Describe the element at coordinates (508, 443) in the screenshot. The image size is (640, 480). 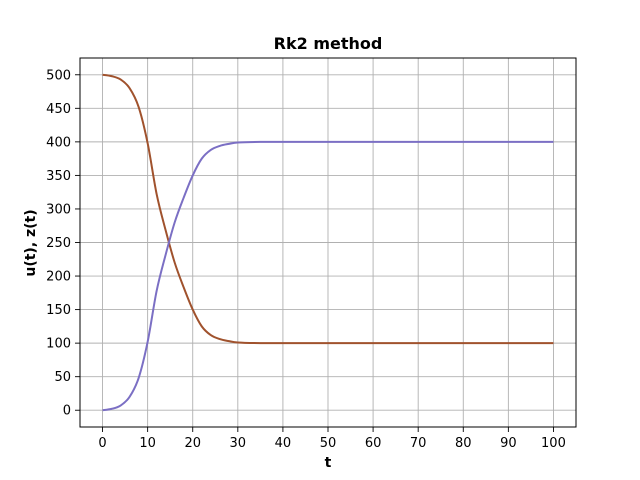
I see `x-tick-label: 90` at that location.